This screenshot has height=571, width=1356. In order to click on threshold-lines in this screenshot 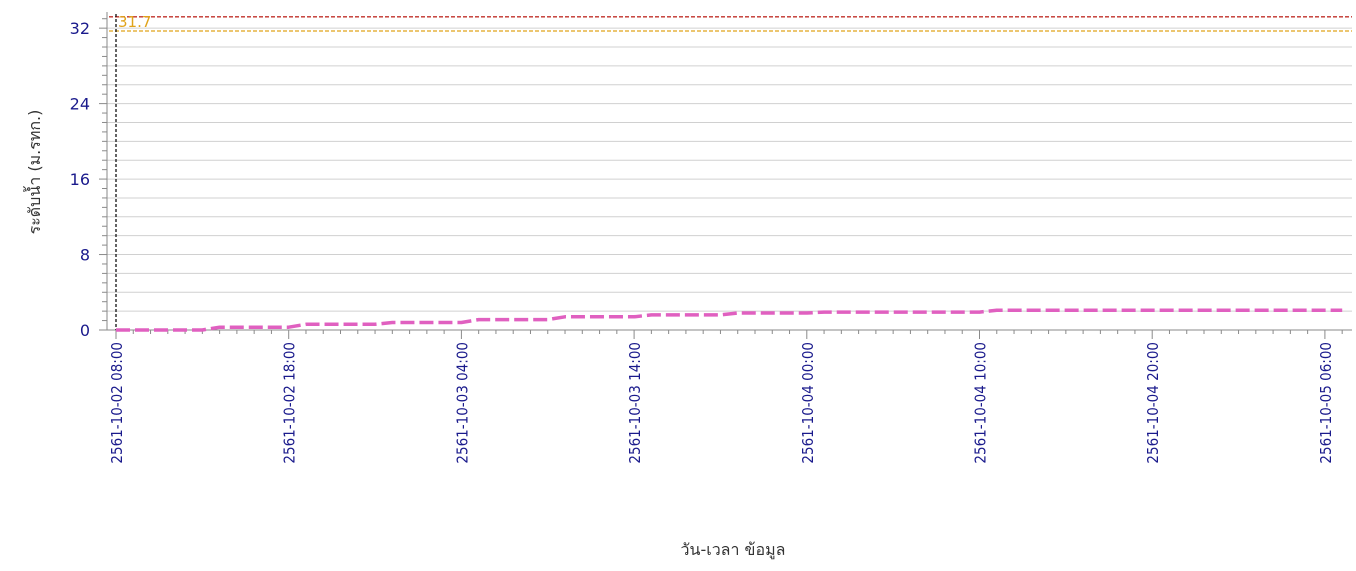, I will do `click(730, 24)`.